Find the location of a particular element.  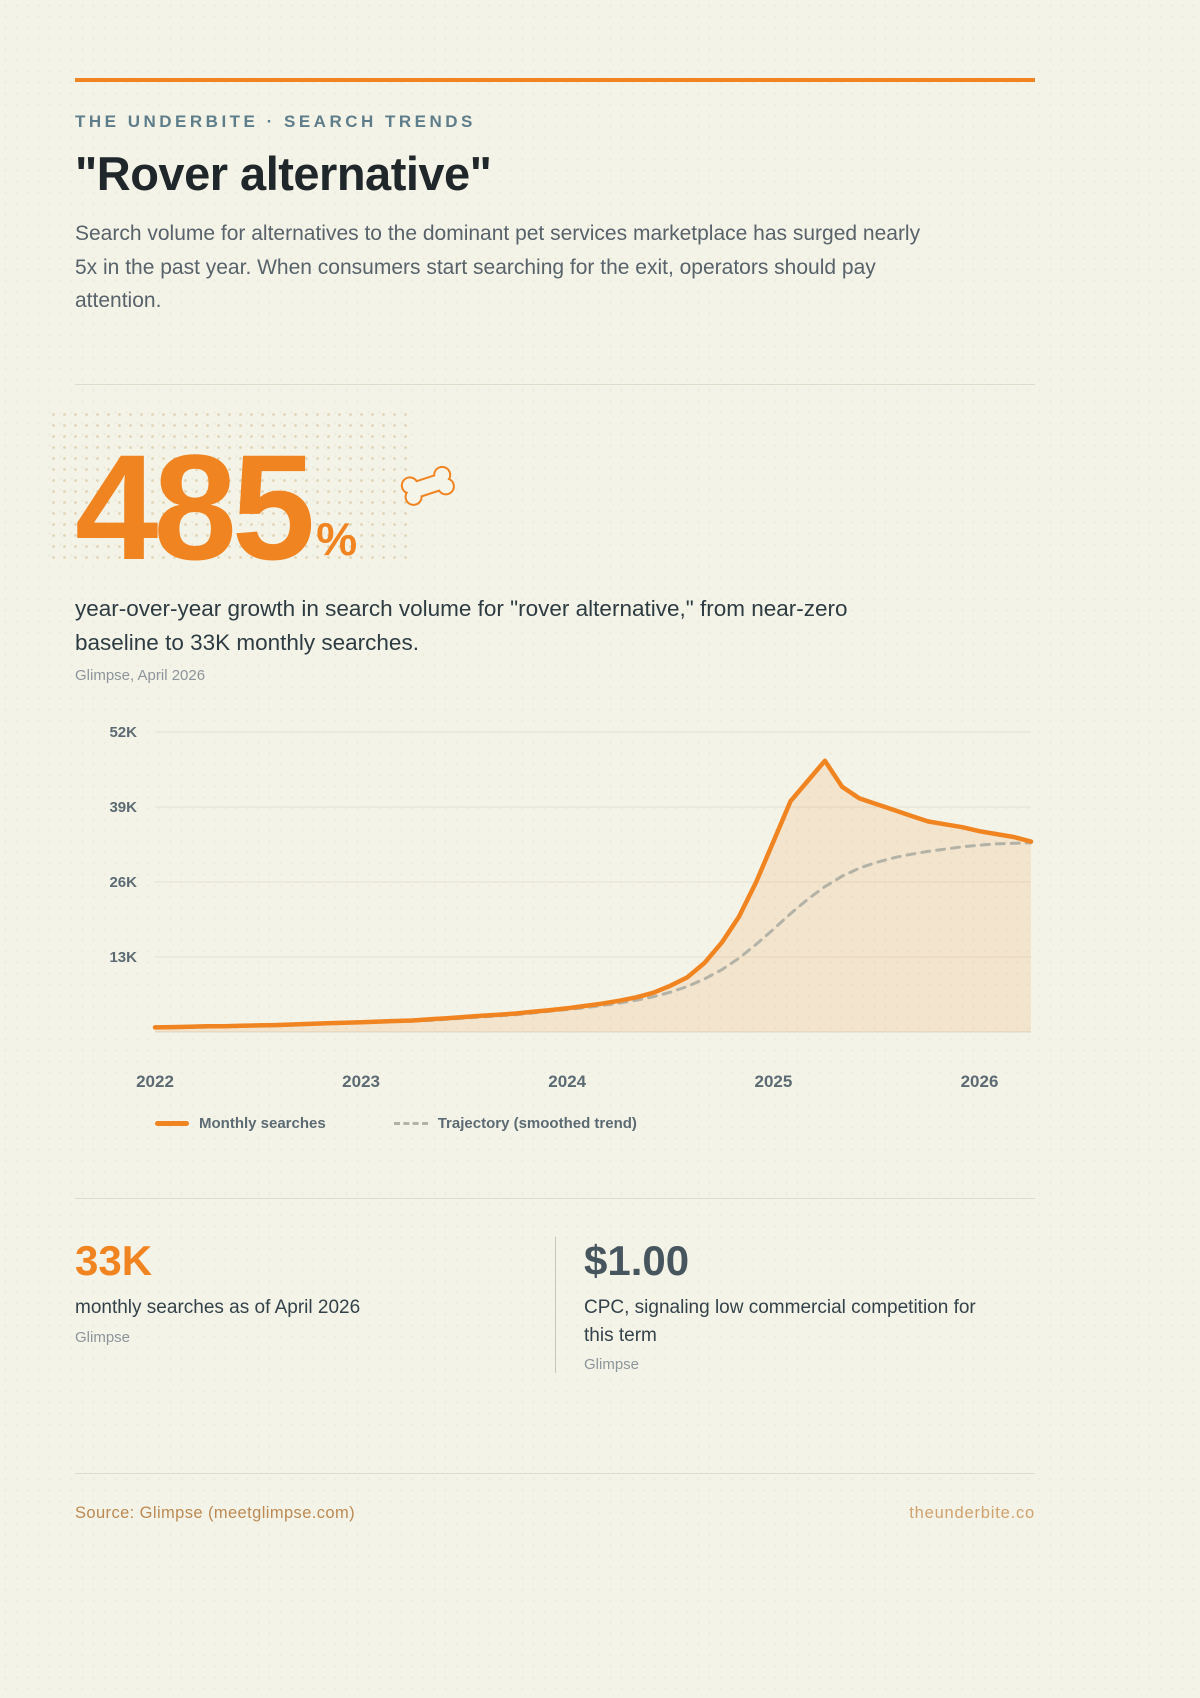

svg-text: 52K is located at coordinates (123, 732).